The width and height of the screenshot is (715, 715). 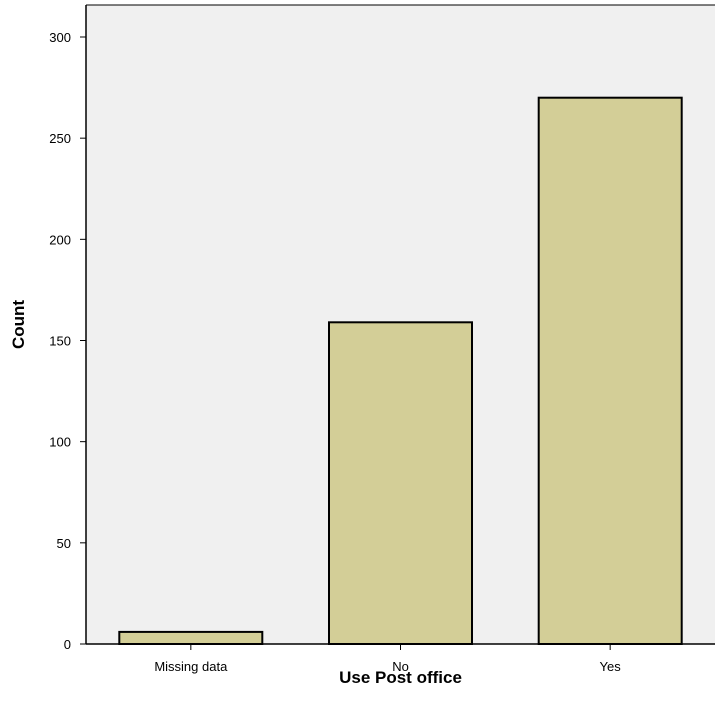 I want to click on y-tick-label: 0, so click(x=67, y=644).